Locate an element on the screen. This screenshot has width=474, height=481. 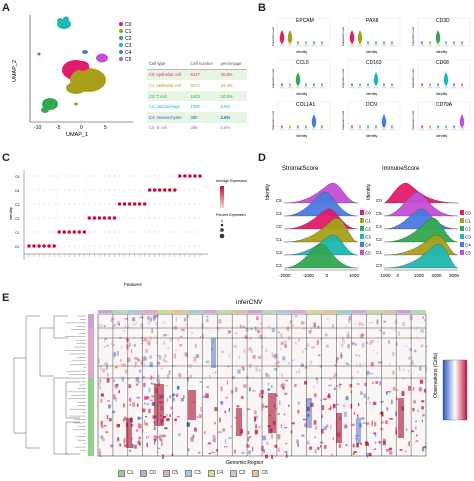
umap-cluster-c2 is located at coordinates (49, 105).